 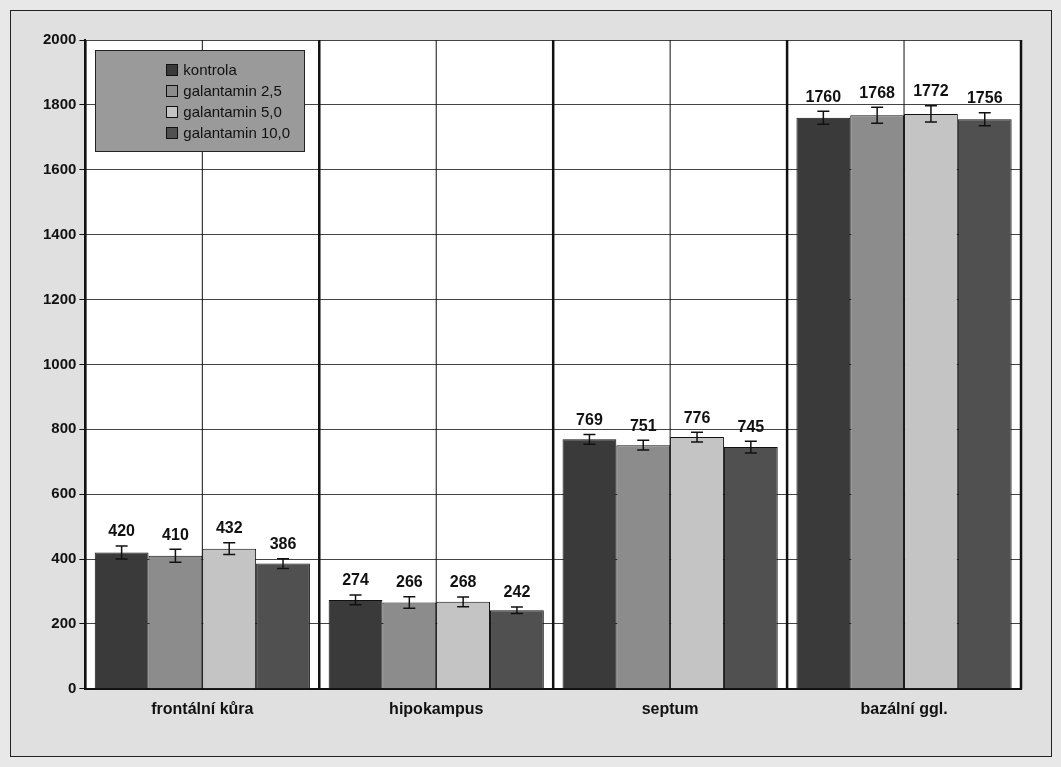 What do you see at coordinates (59, 104) in the screenshot?
I see `y-tick-label: 1800` at bounding box center [59, 104].